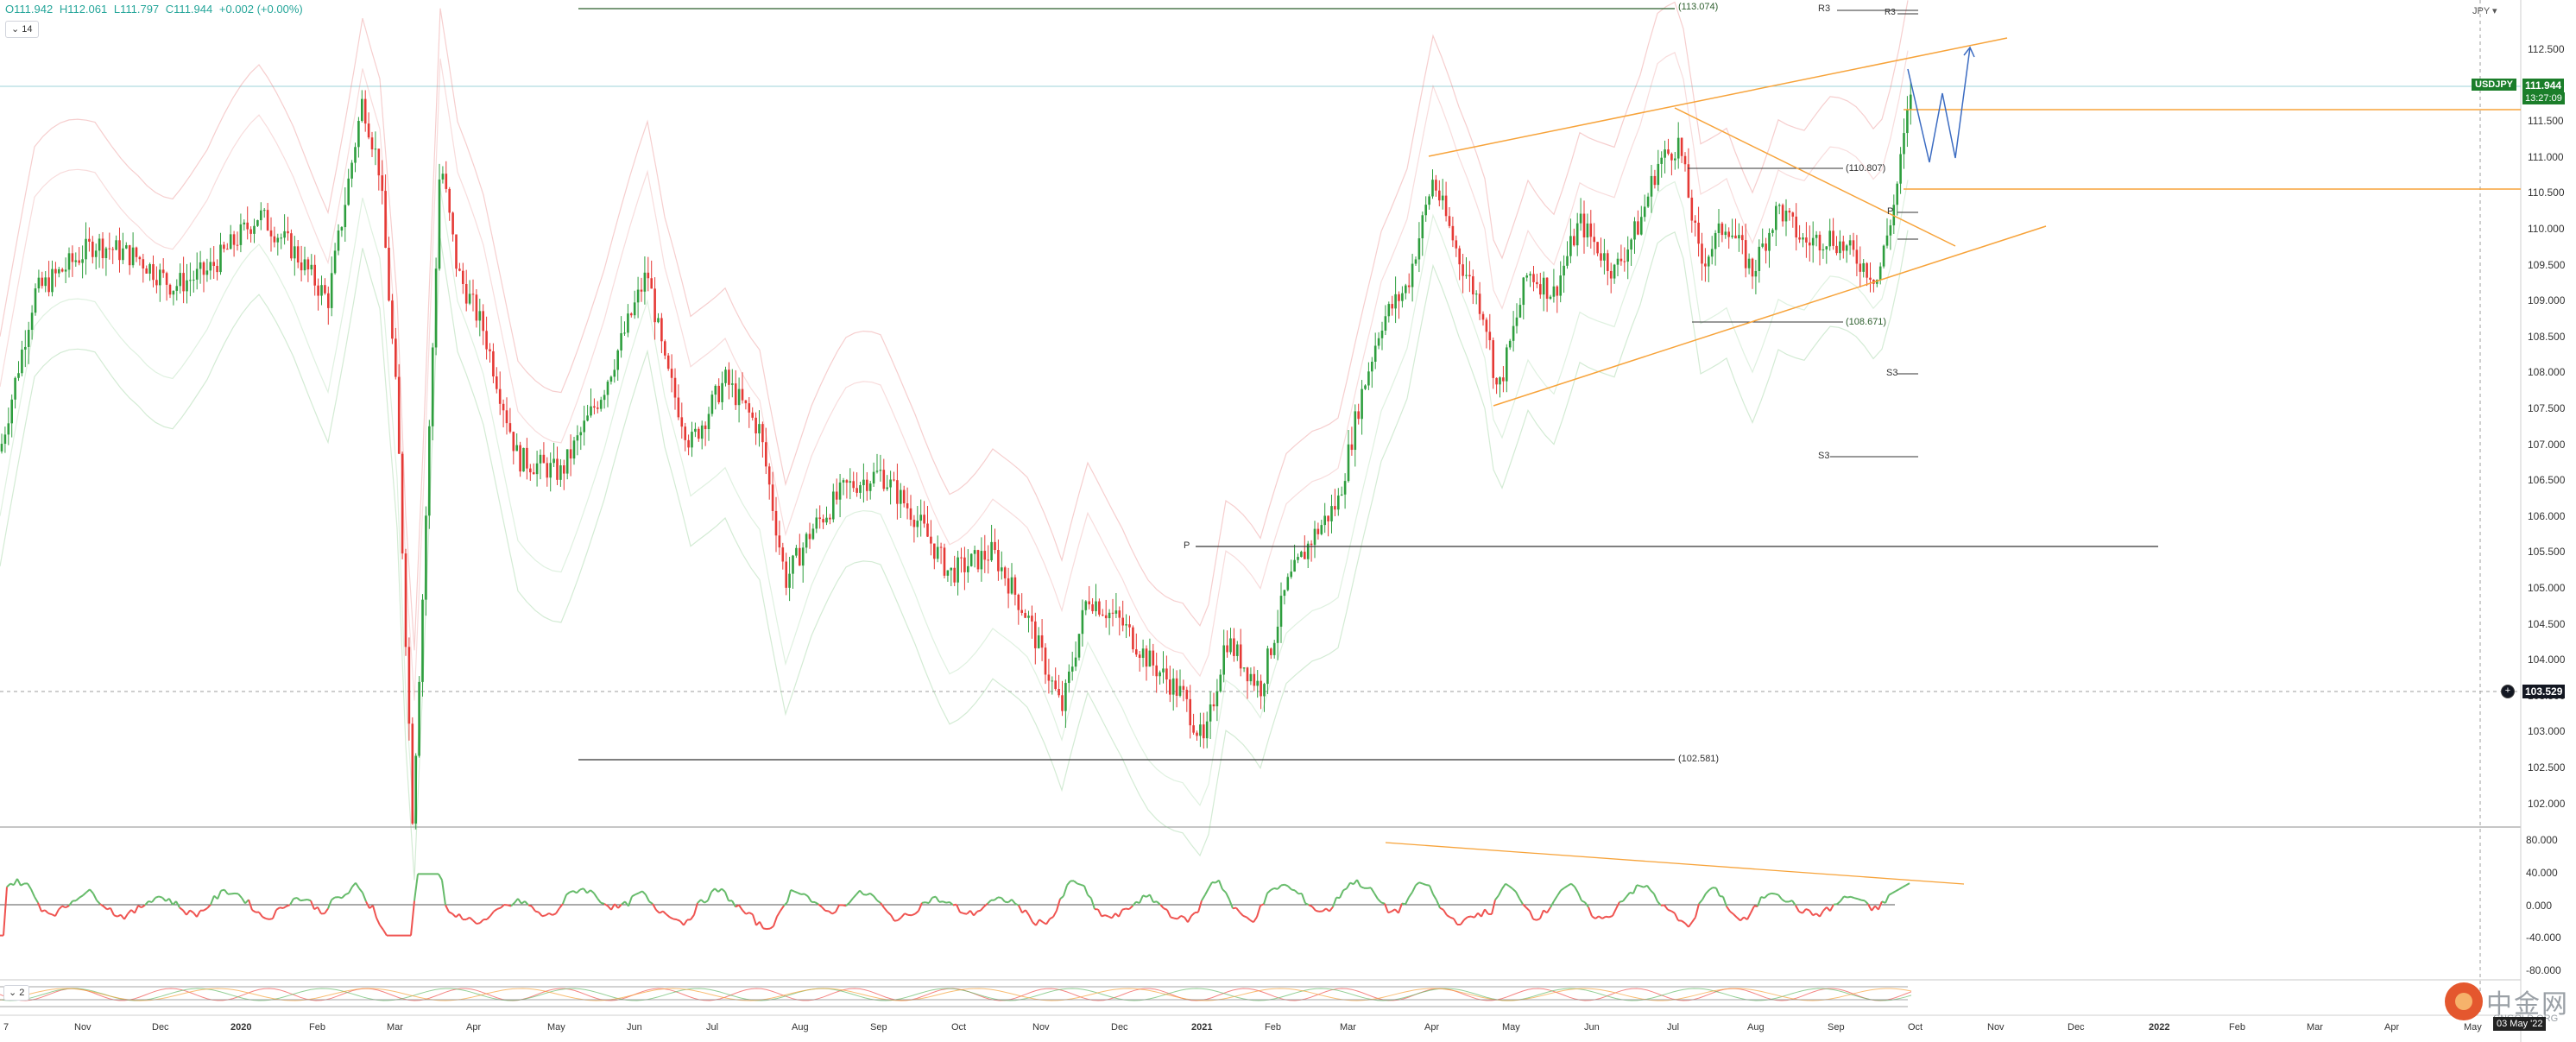 The image size is (2576, 1042). Describe the element at coordinates (260, 9) in the screenshot. I see `ohlc-change: +0.002 (+0.00%)` at that location.